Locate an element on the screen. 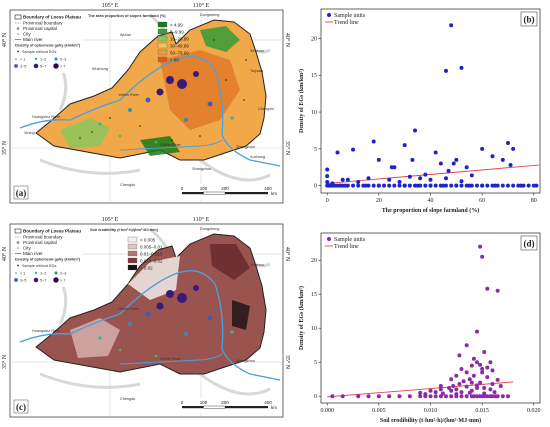  density-class-label: 2–3 is located at coordinates (63, 60).